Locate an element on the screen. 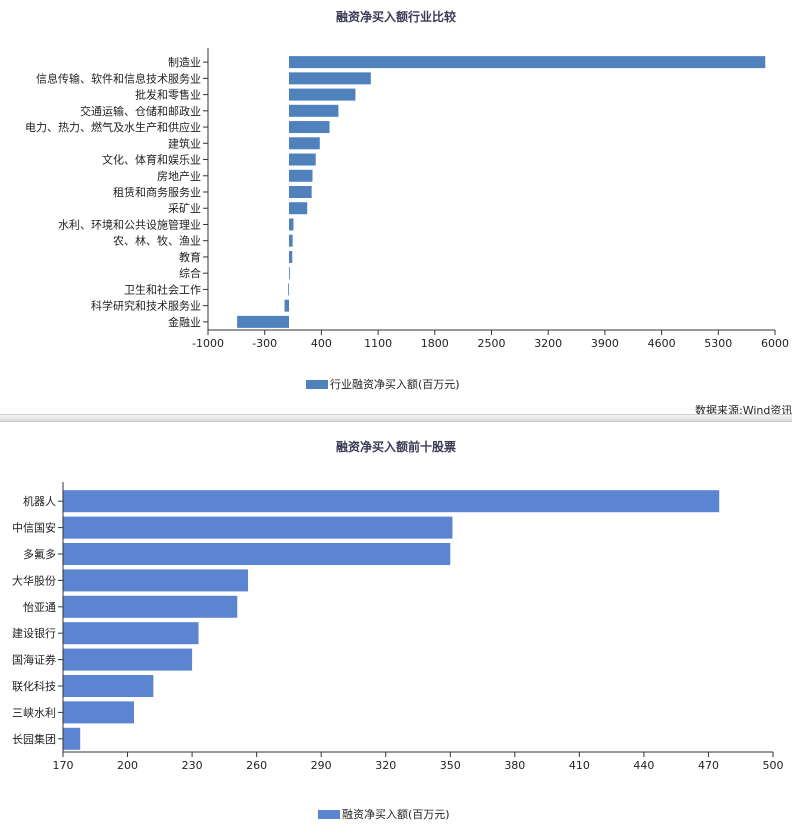 This screenshot has height=824, width=792. category-label: 综合 is located at coordinates (190, 273).